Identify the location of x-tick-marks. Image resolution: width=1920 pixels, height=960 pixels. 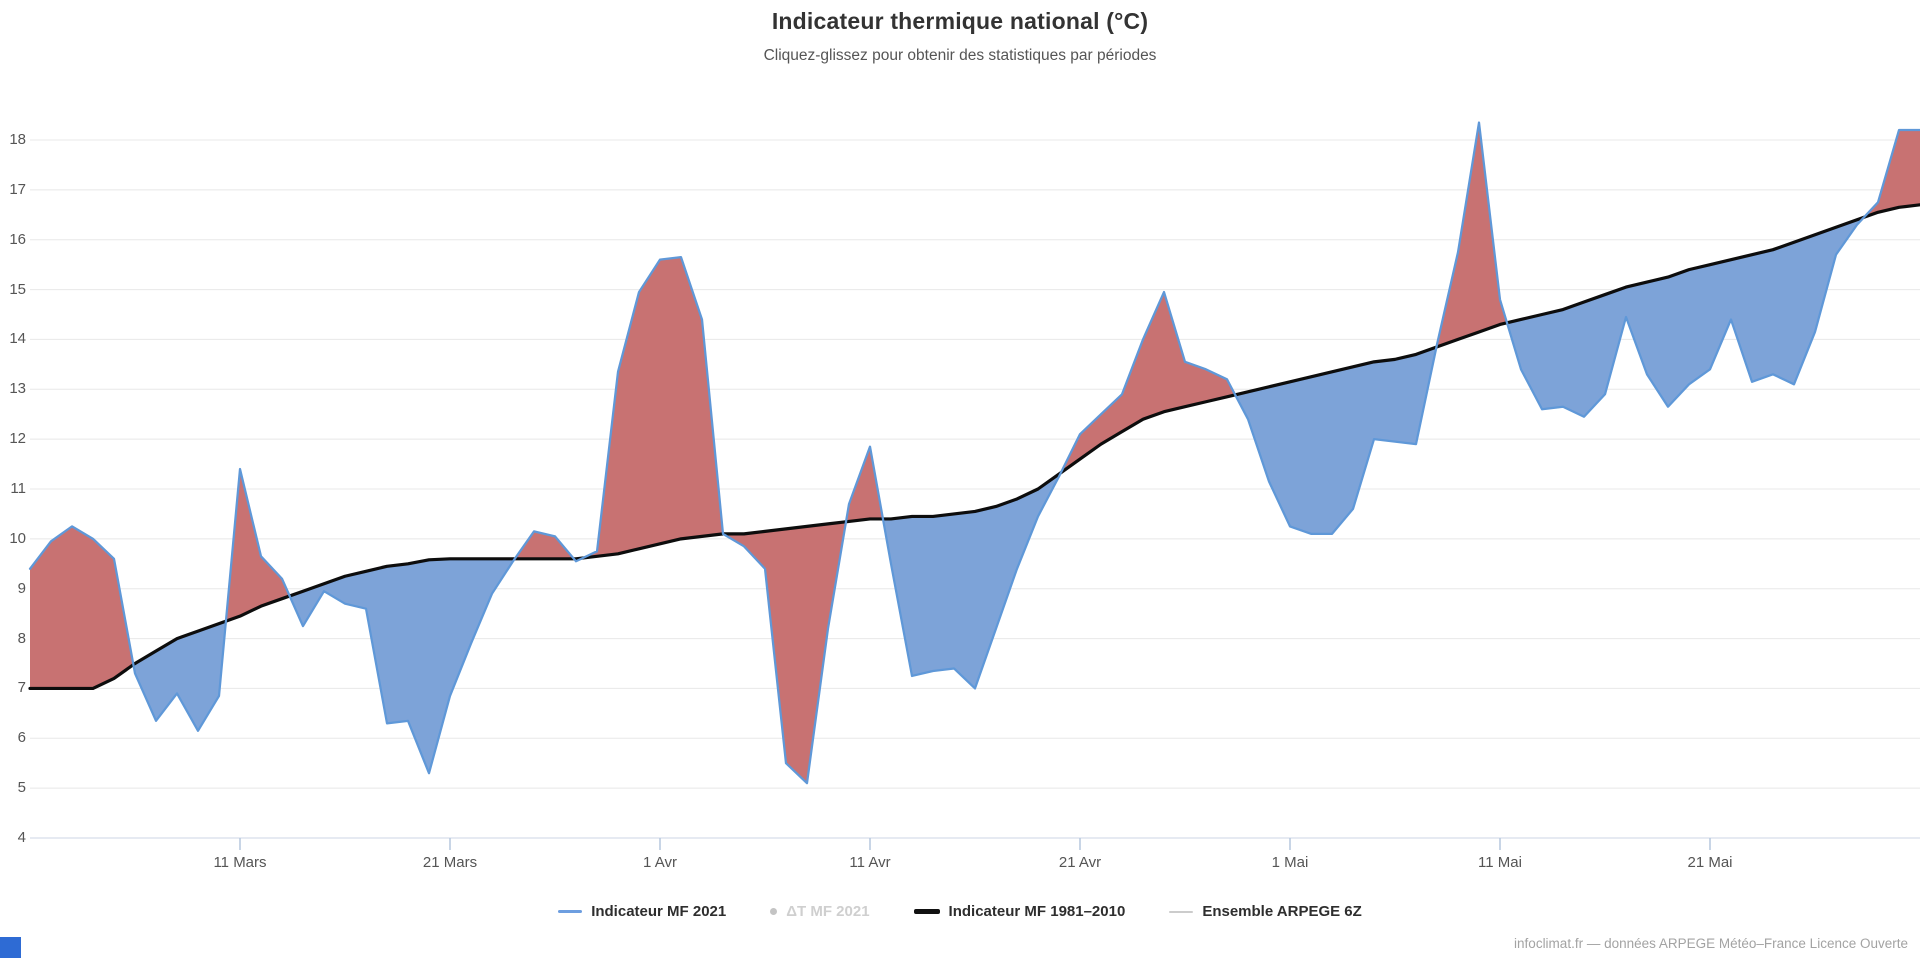
(975, 844).